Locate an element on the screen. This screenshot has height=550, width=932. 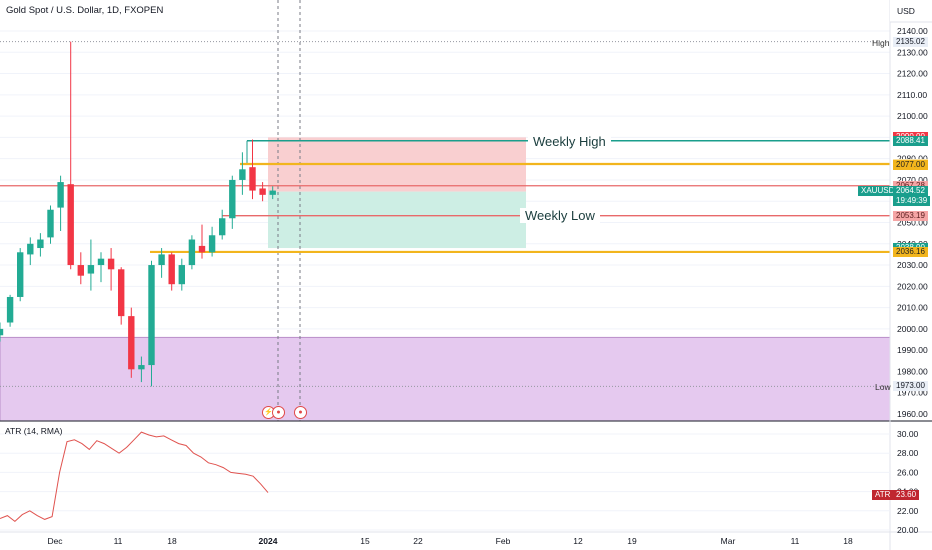
atr-name-tag: ATR is located at coordinates (883, 495).